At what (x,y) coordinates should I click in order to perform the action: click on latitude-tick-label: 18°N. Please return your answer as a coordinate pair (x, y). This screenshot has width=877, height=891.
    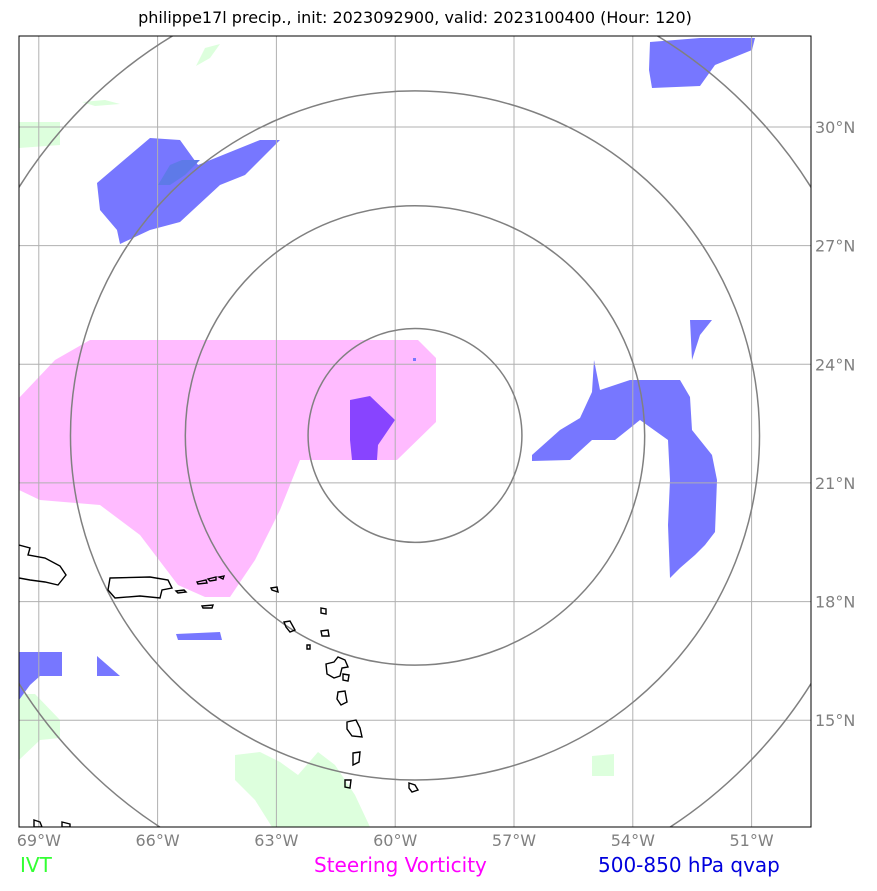
    Looking at the image, I should click on (835, 602).